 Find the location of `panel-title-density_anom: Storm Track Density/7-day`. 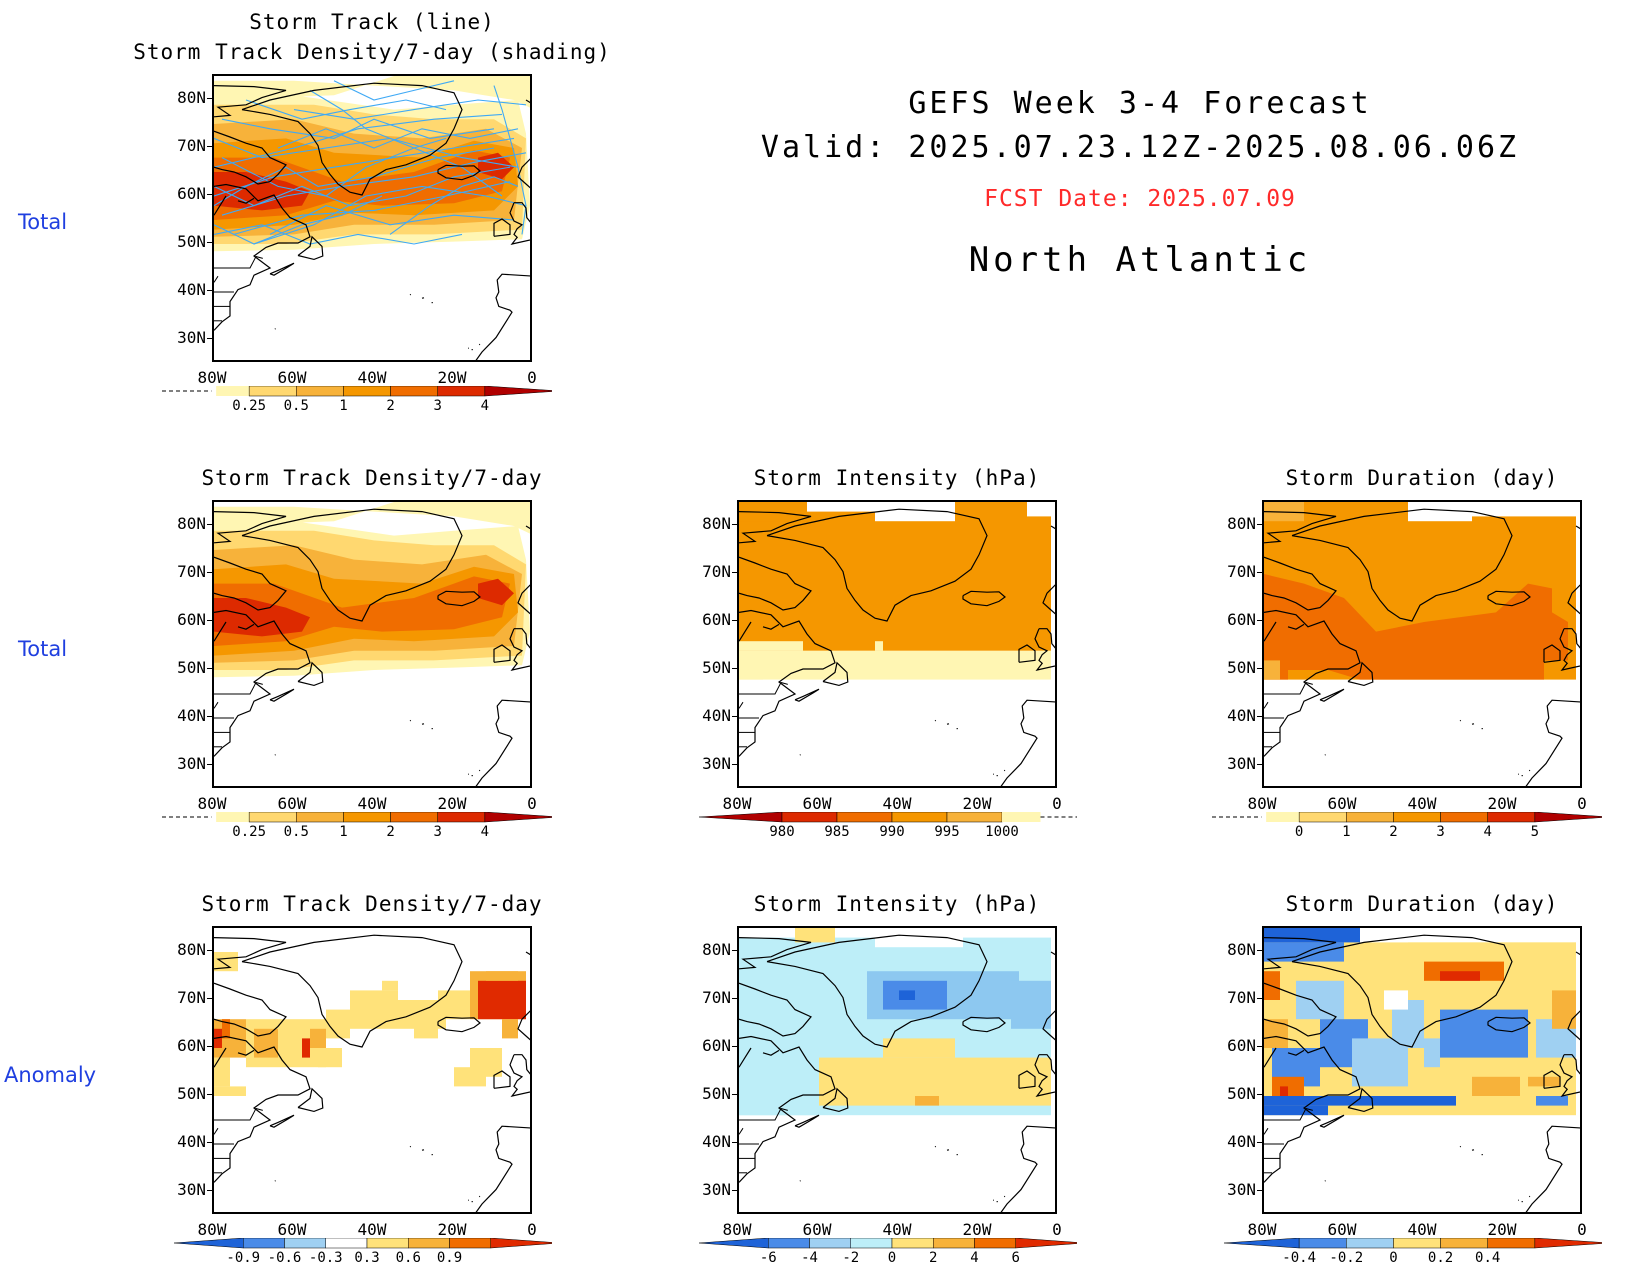

panel-title-density_anom: Storm Track Density/7-day is located at coordinates (372, 904).